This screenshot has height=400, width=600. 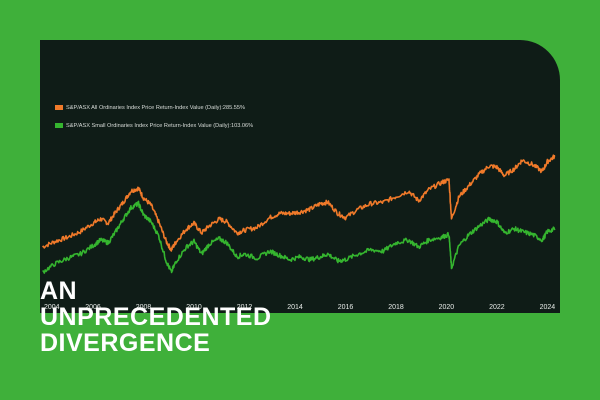 I want to click on x-tick-label: 2008, so click(x=144, y=307).